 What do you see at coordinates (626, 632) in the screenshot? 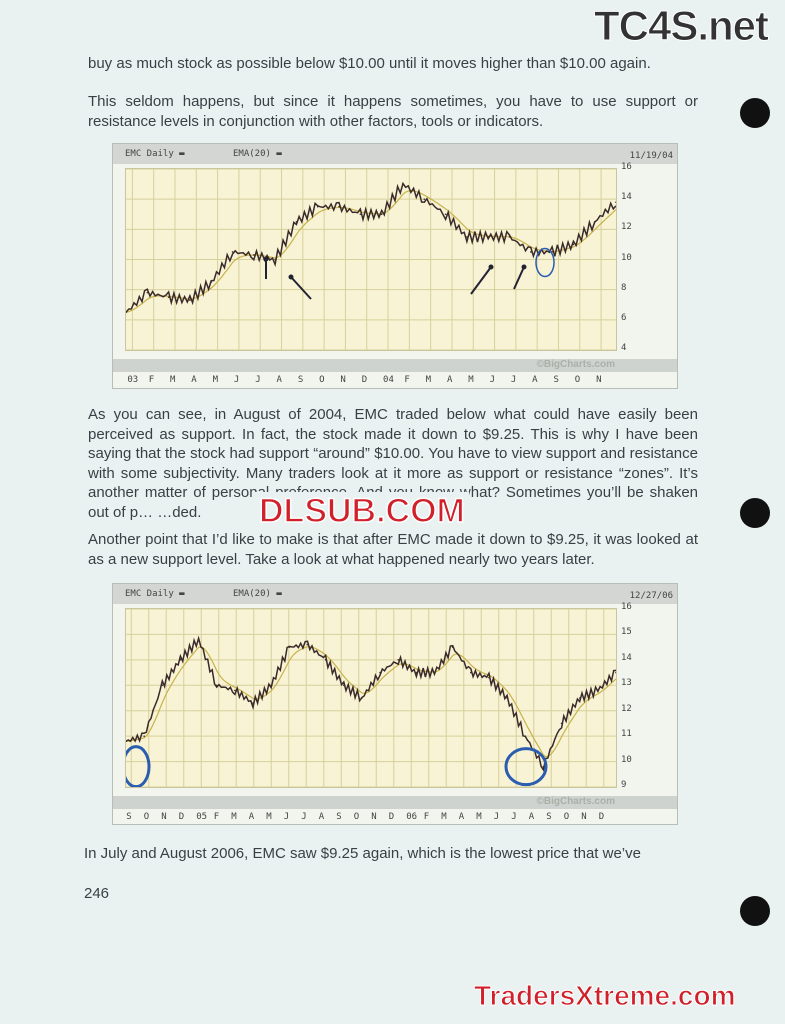
I see `y-tick-label: 15` at bounding box center [626, 632].